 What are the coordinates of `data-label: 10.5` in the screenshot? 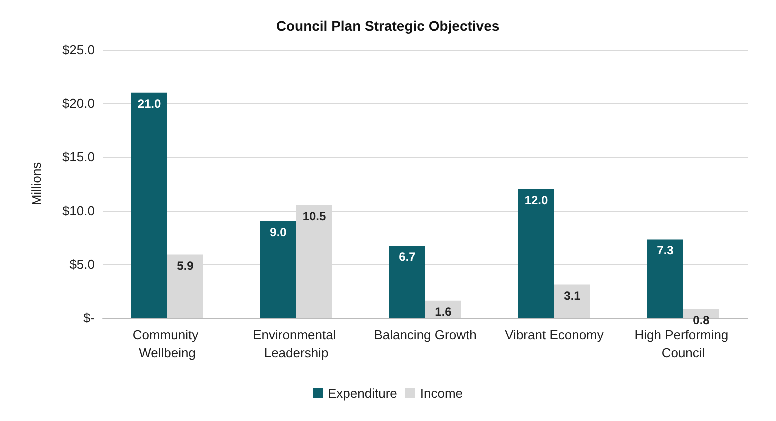 It's located at (314, 216).